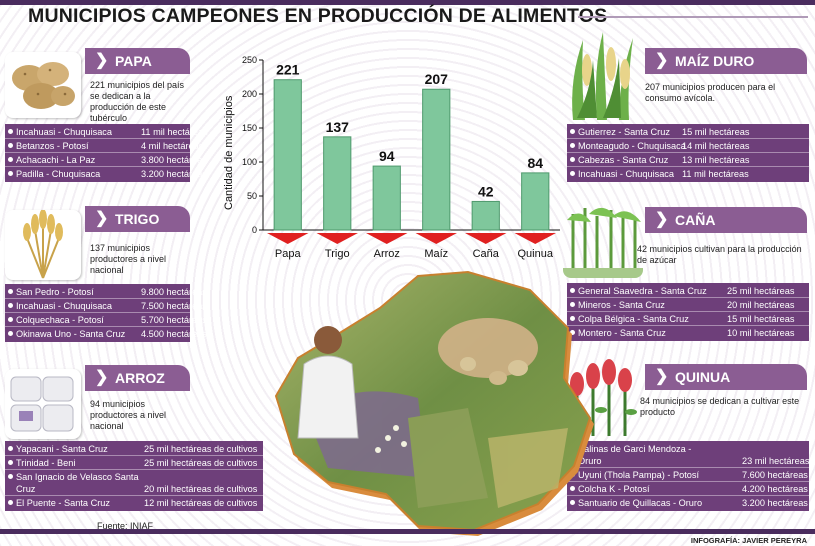  Describe the element at coordinates (288, 70) in the screenshot. I see `bar-value-label: 221` at that location.